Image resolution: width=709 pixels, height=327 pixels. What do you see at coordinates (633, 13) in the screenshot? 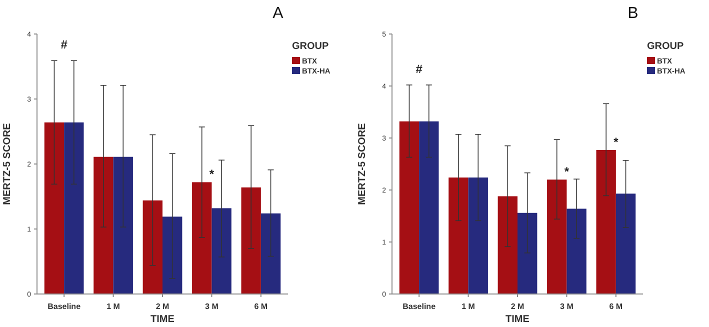
I see `chart-title: B` at bounding box center [633, 13].